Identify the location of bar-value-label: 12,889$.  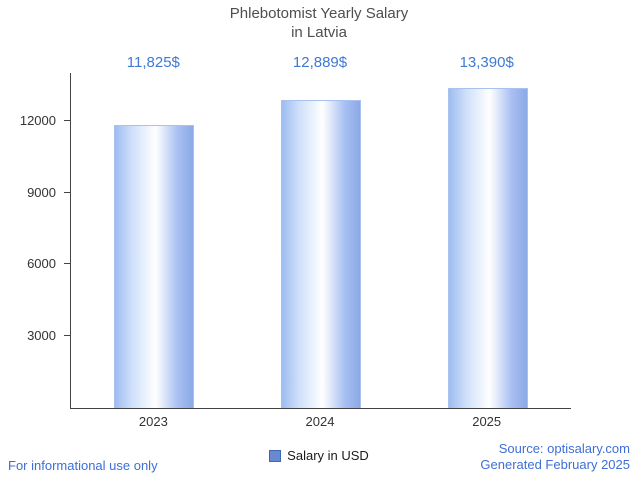
(320, 62).